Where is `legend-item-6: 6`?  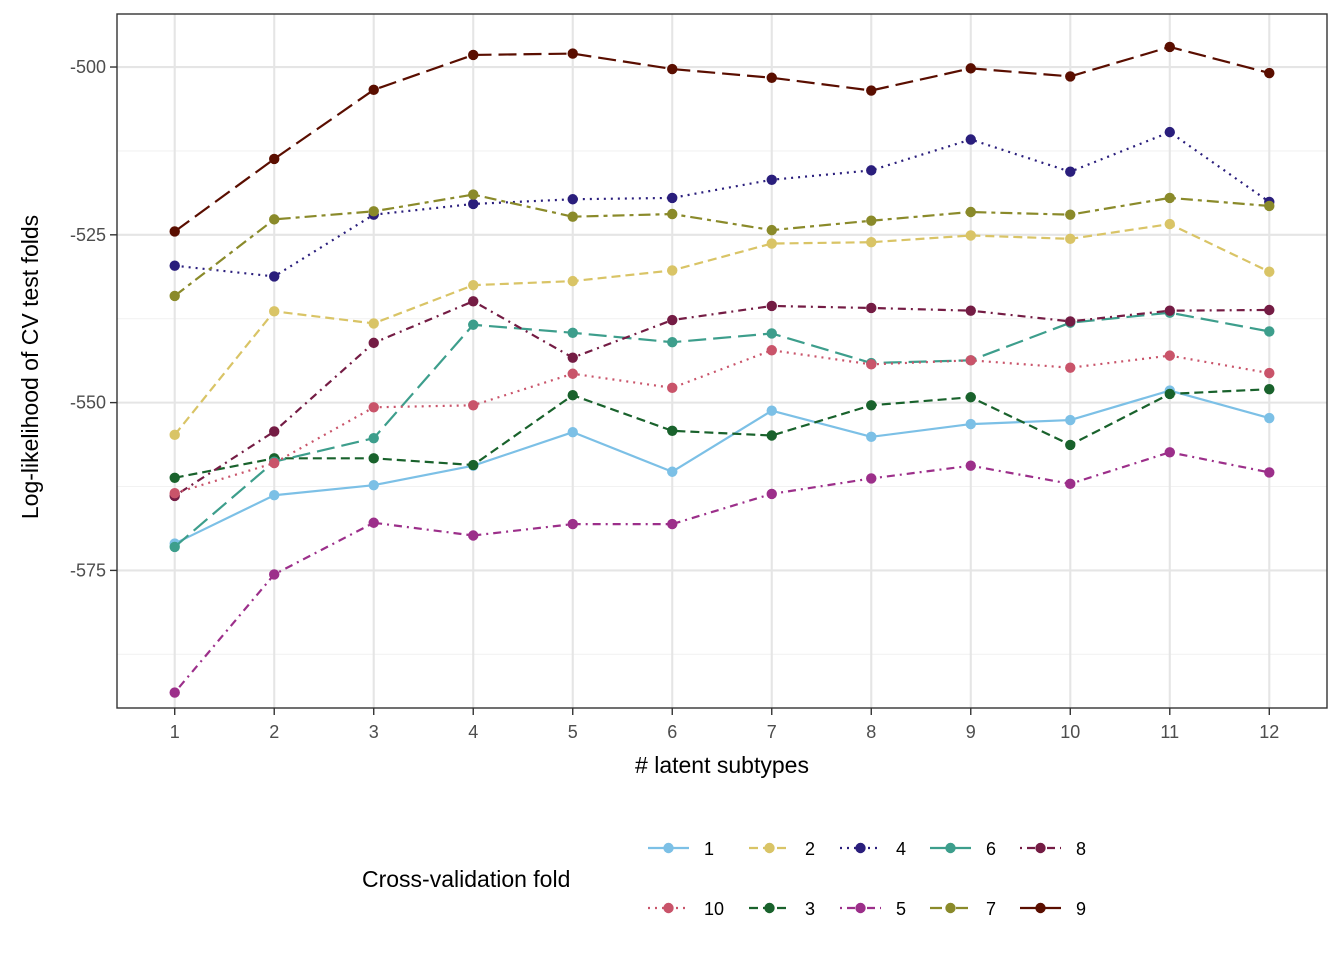
legend-item-6: 6 is located at coordinates (963, 849).